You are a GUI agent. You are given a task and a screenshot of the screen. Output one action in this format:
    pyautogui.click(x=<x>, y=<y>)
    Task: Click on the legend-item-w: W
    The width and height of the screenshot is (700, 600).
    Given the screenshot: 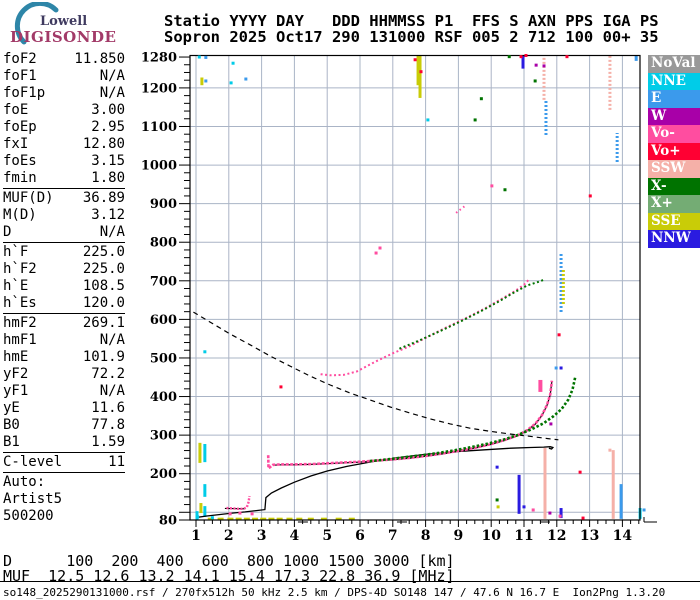 What is the action you would take?
    pyautogui.click(x=674, y=116)
    